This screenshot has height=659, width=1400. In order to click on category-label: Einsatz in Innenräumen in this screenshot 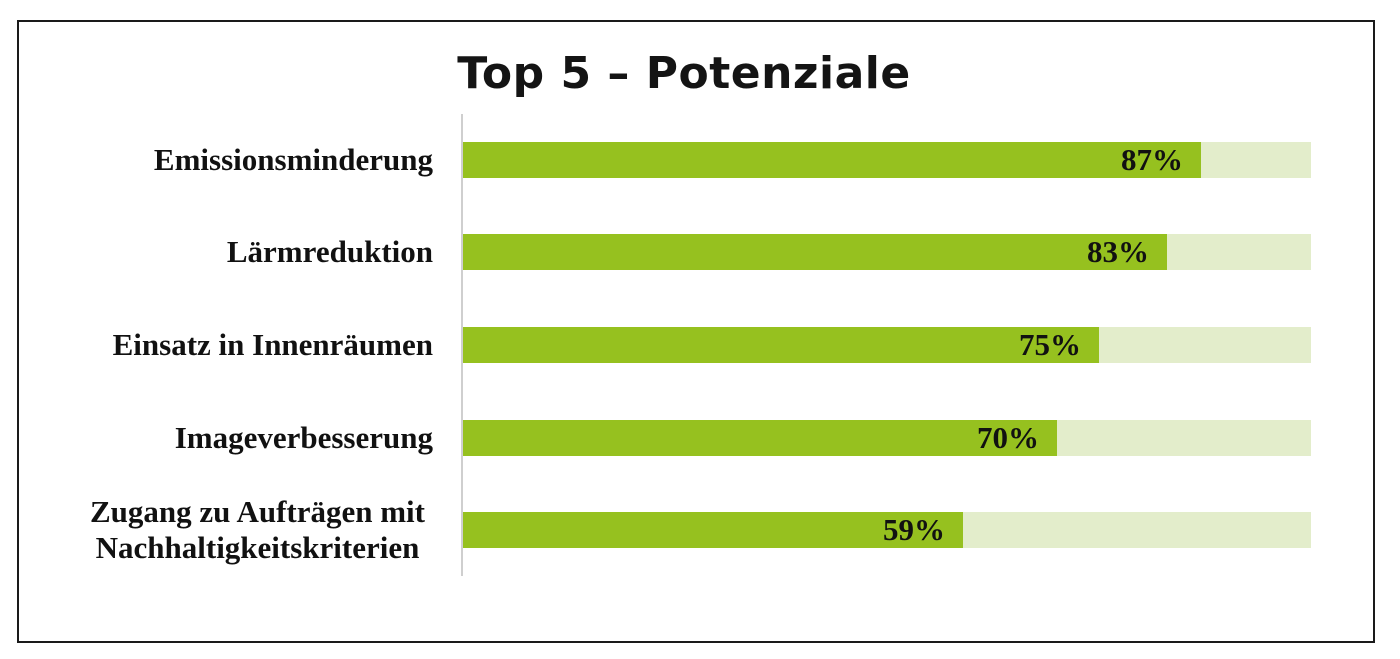, I will do `click(273, 345)`.